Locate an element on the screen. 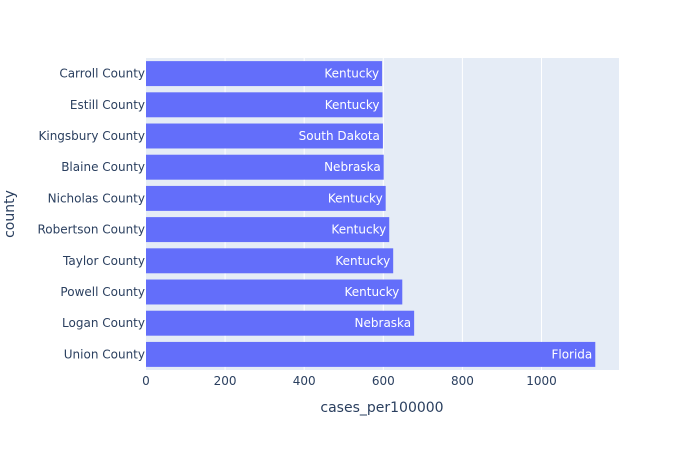  x-axis-title: cases_per100000 is located at coordinates (381, 408).